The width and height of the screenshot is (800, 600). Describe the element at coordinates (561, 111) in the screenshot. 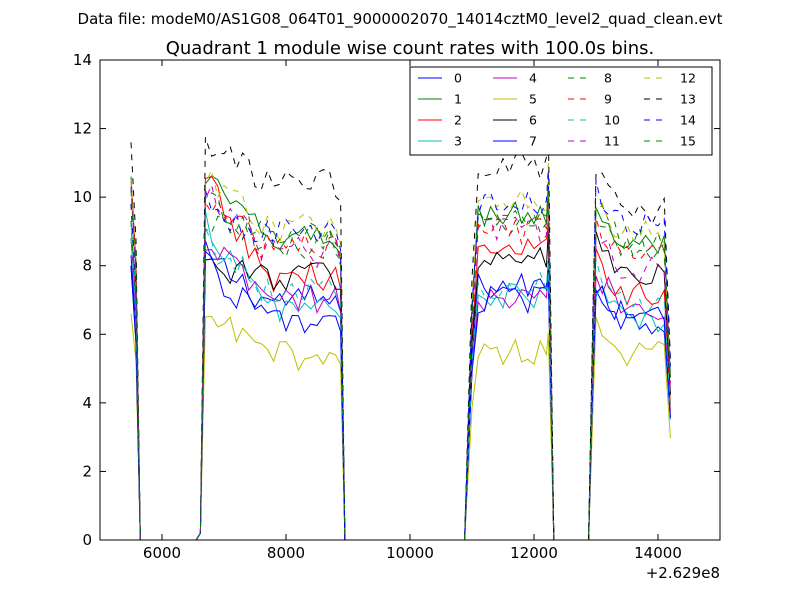

I see `legend-frame` at that location.